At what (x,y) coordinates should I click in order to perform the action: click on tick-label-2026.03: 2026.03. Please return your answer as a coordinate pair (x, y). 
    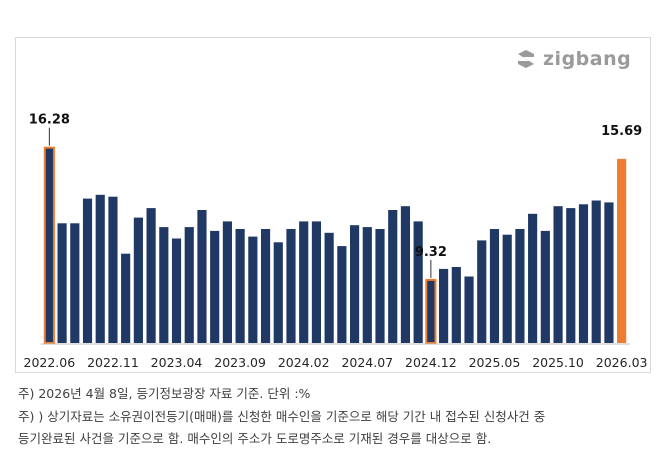
    Looking at the image, I should click on (622, 362).